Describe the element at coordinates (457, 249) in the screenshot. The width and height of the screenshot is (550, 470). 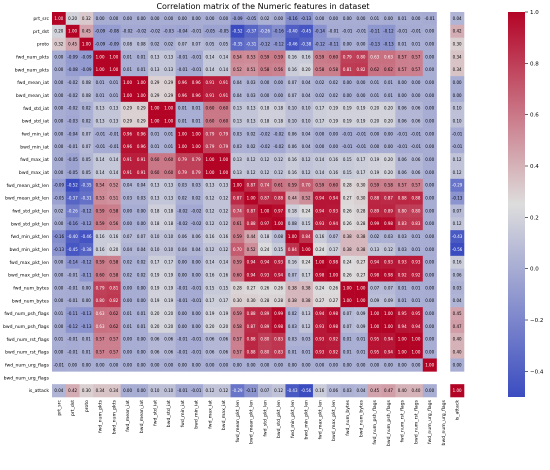
I see `cell-value-label: -0.56` at that location.